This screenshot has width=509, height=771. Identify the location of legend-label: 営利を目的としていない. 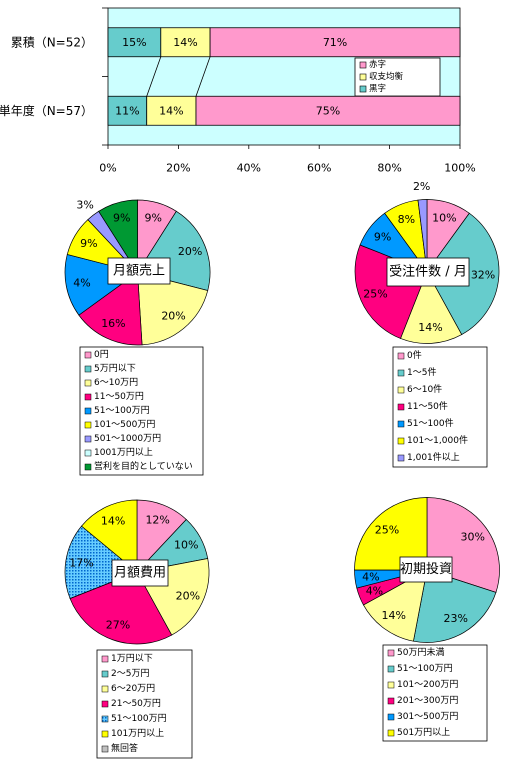
(143, 466).